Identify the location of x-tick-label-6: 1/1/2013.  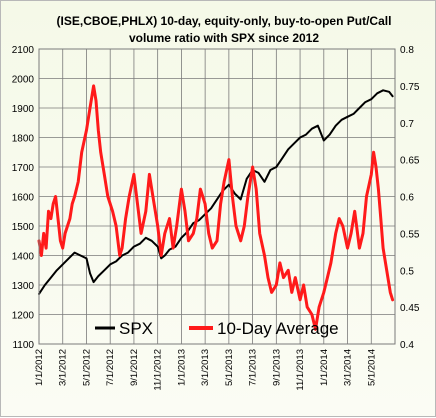
(181, 367).